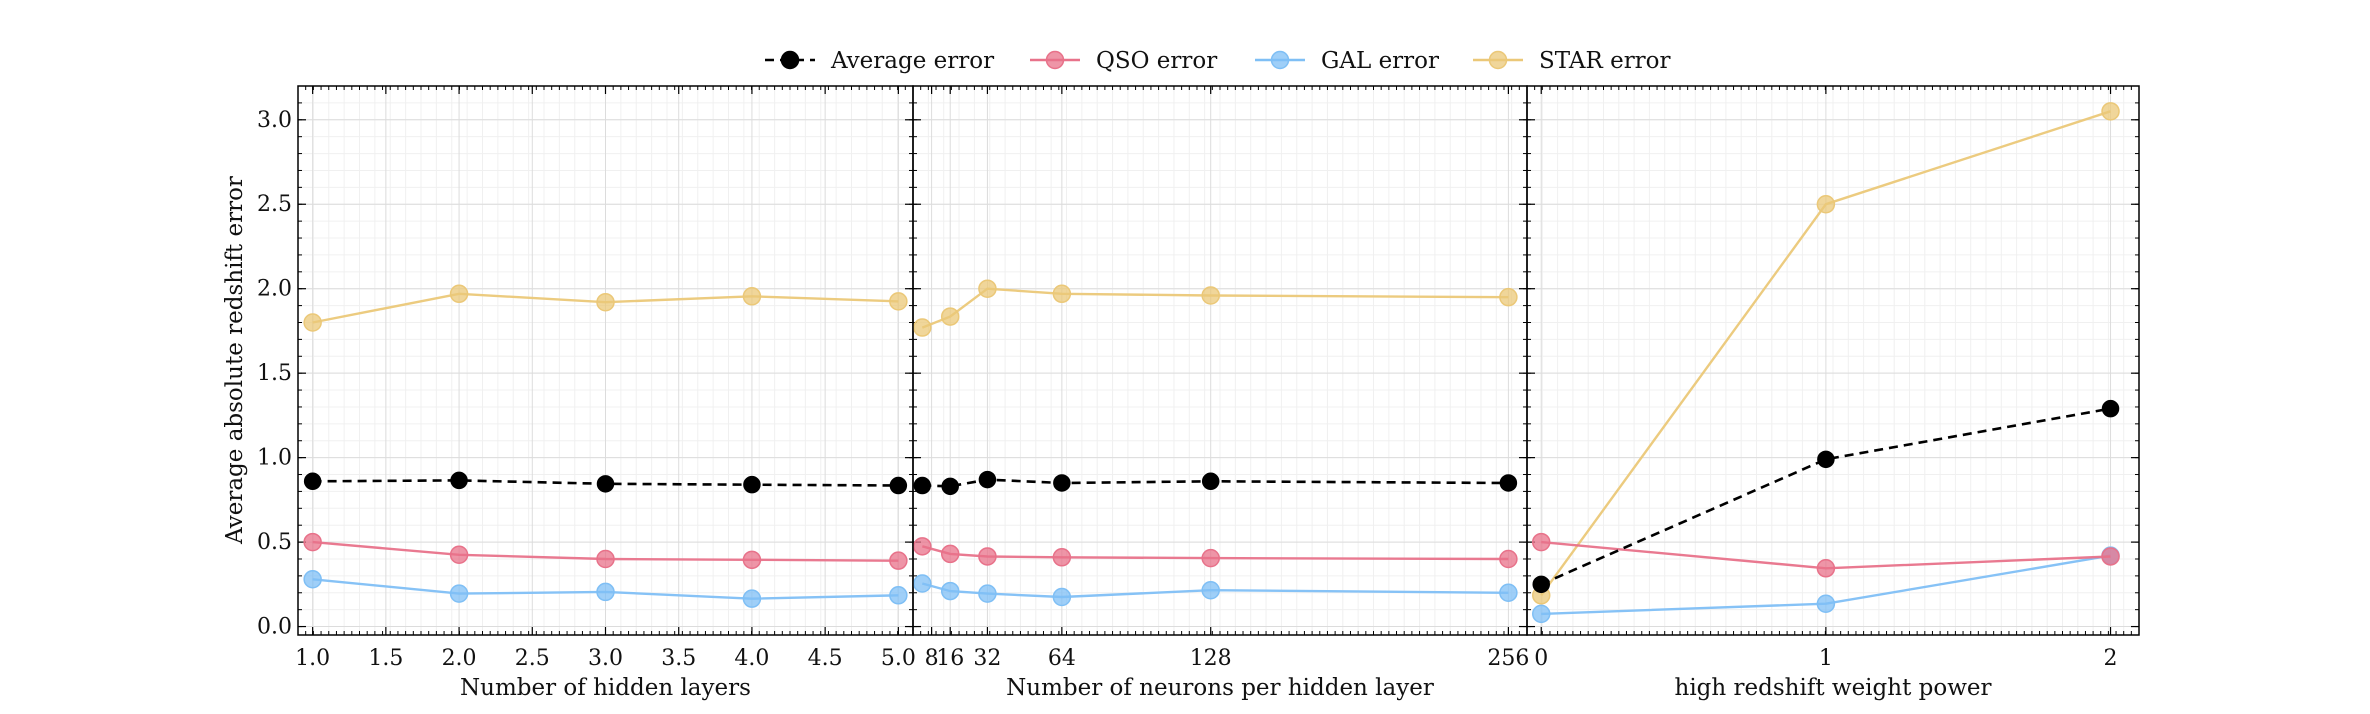  What do you see at coordinates (950, 658) in the screenshot?
I see `x-tick-label: 16` at bounding box center [950, 658].